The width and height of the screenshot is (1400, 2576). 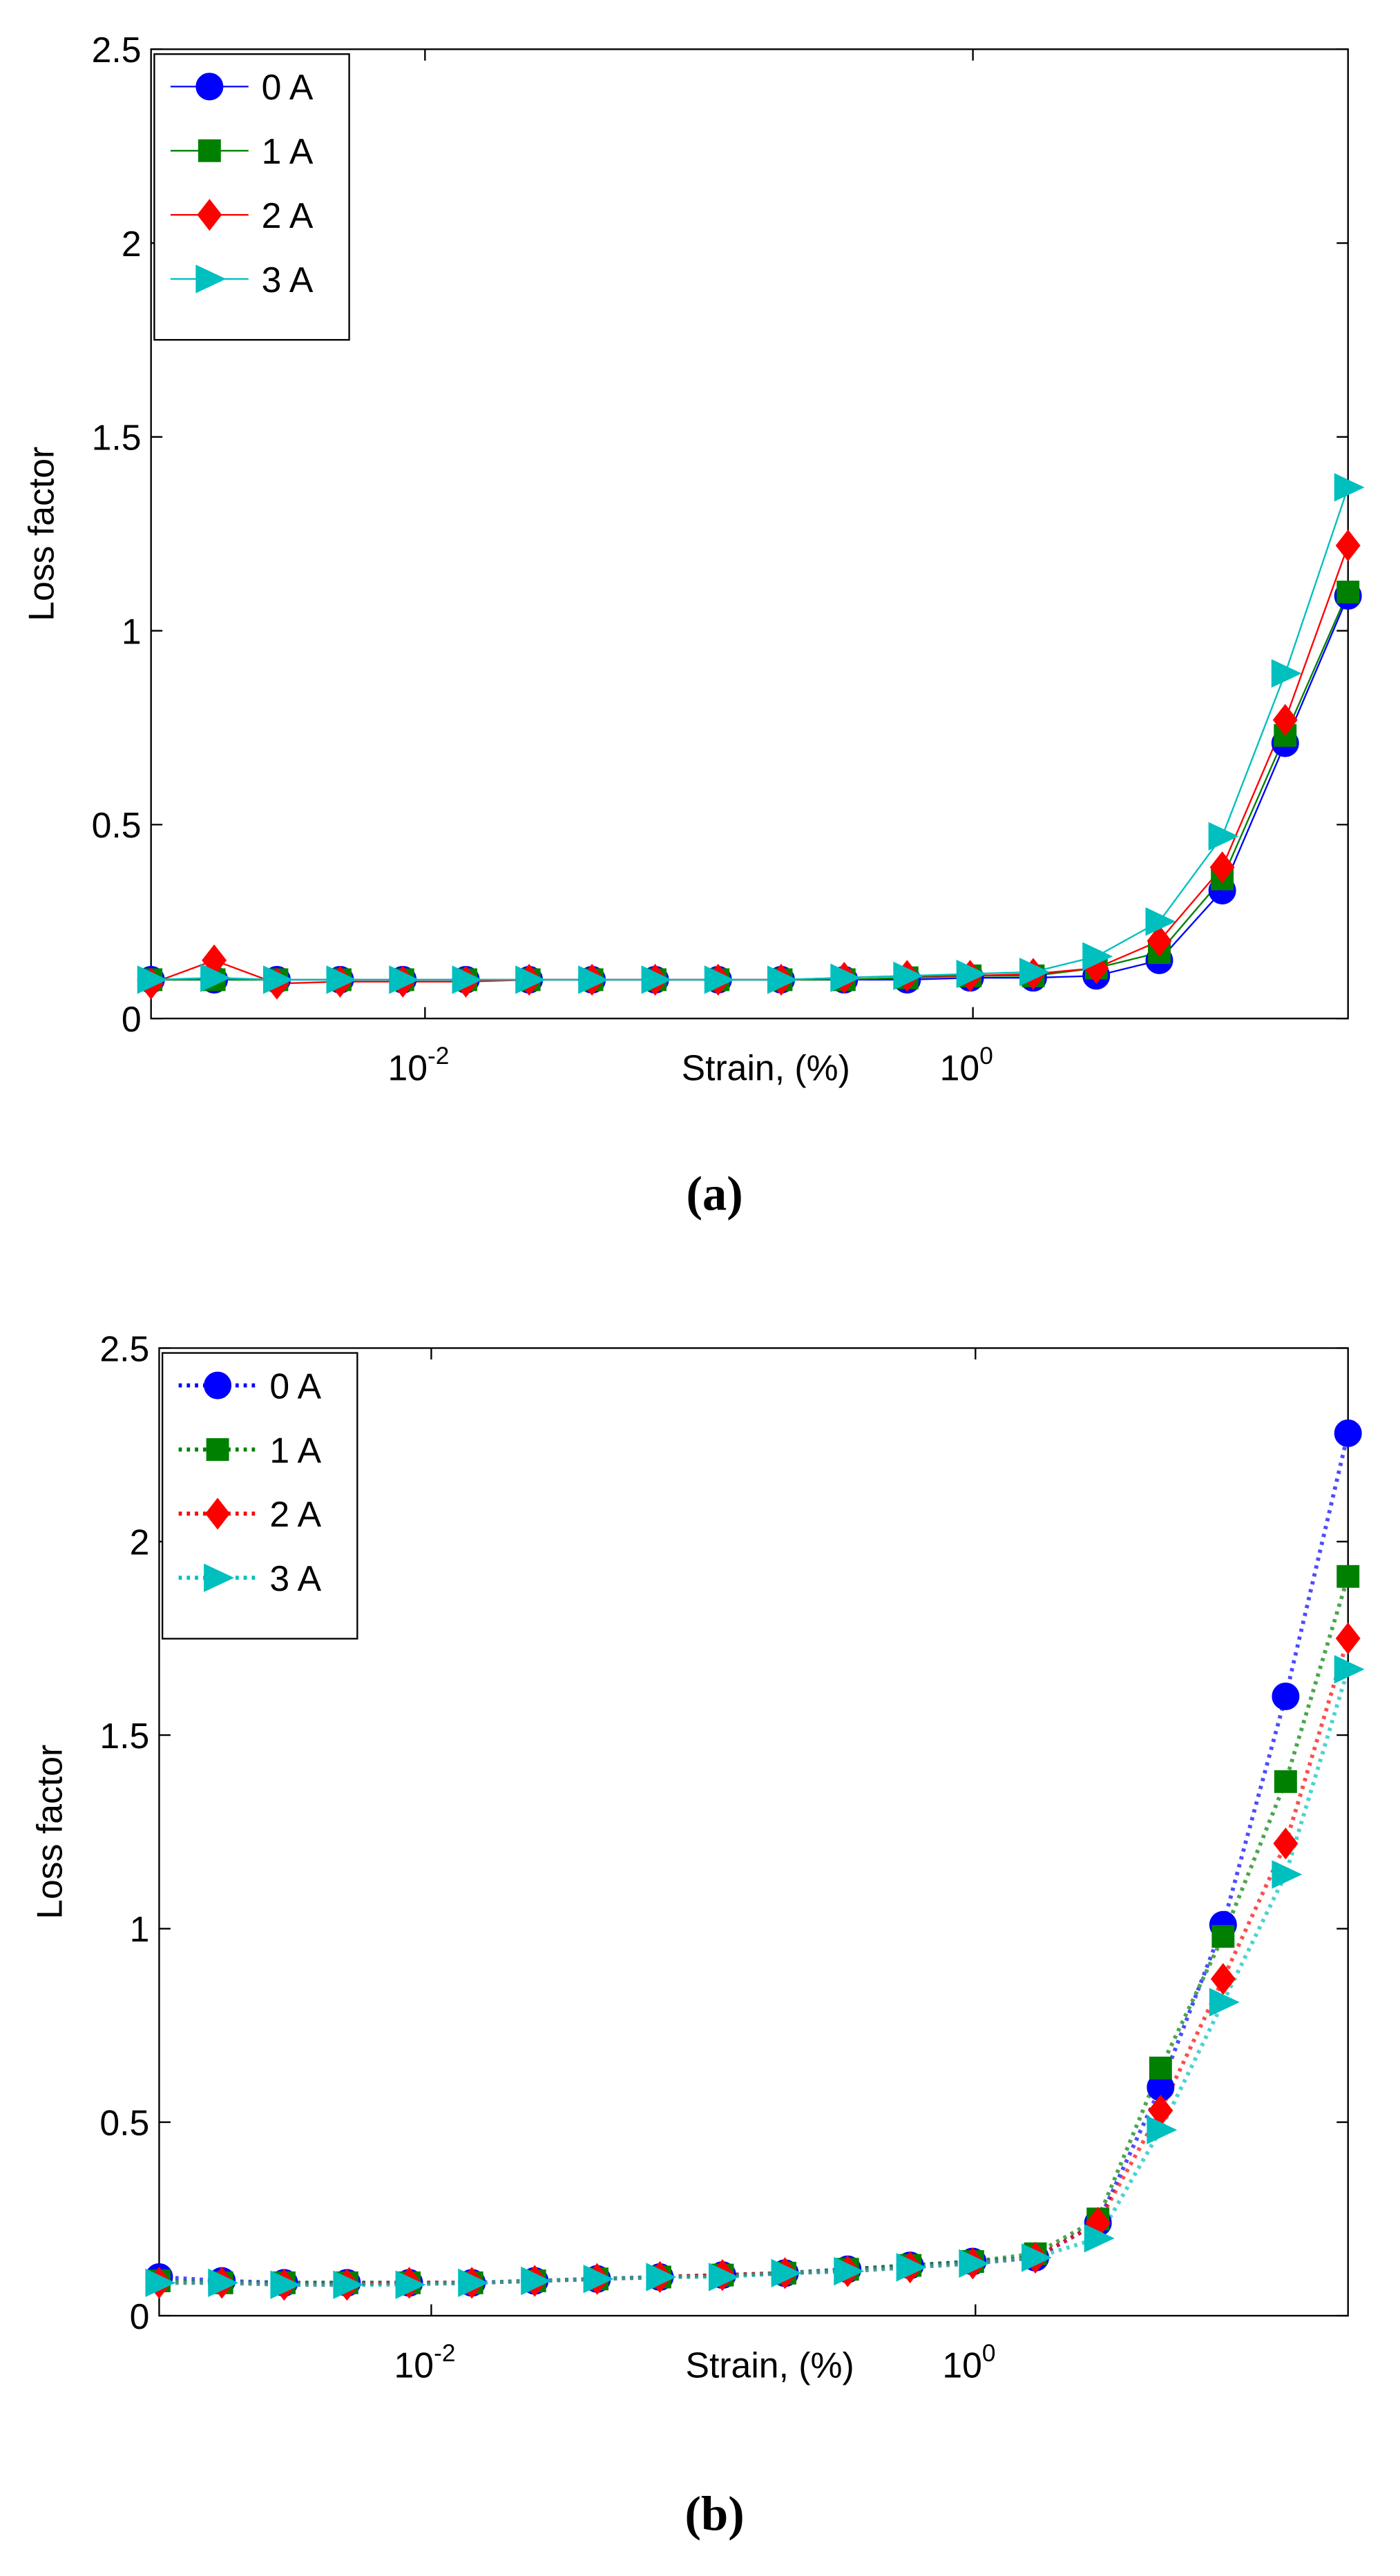 I want to click on x-axis-label: Strain, (%), so click(x=770, y=2365).